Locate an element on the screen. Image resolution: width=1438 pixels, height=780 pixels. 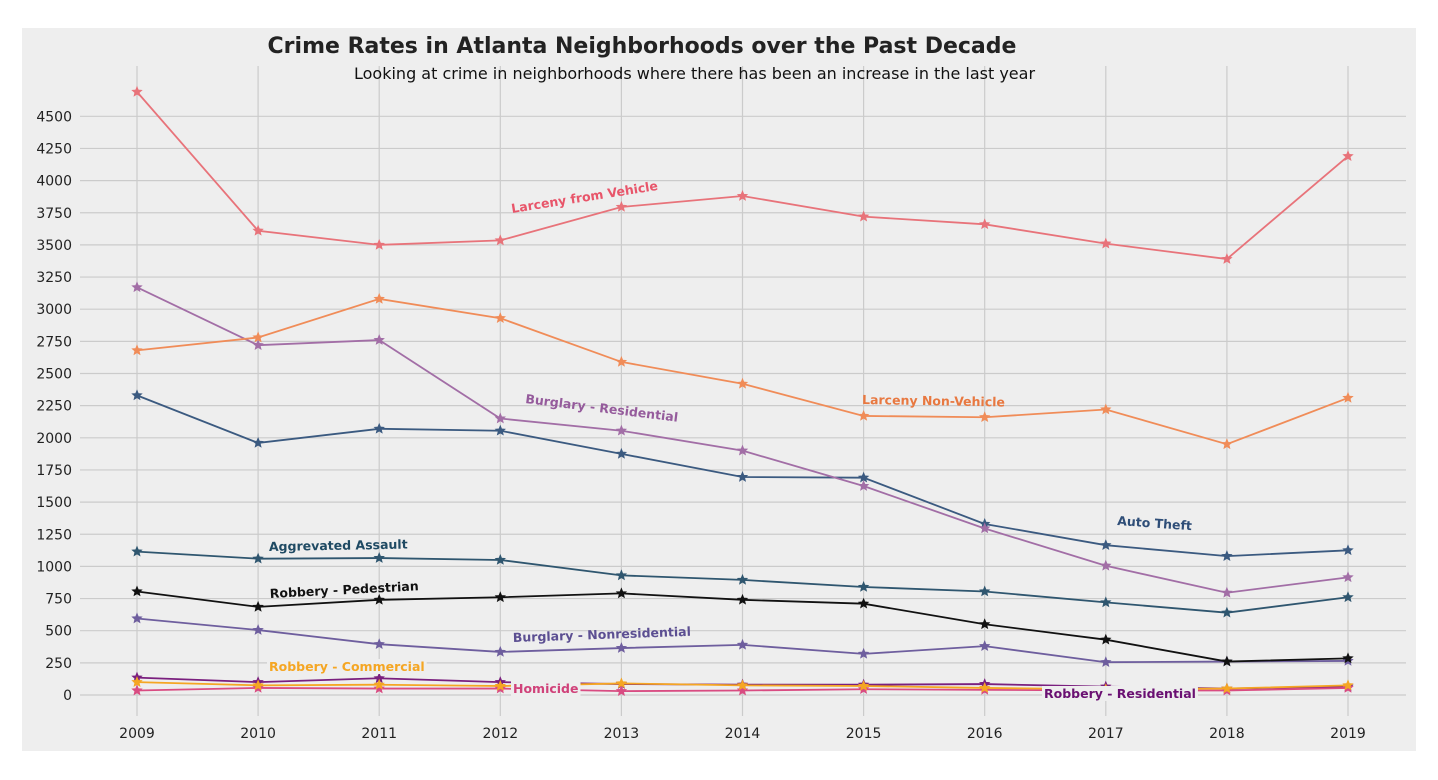
series-label: Robbery - Pedestrian is located at coordinates (344, 589).